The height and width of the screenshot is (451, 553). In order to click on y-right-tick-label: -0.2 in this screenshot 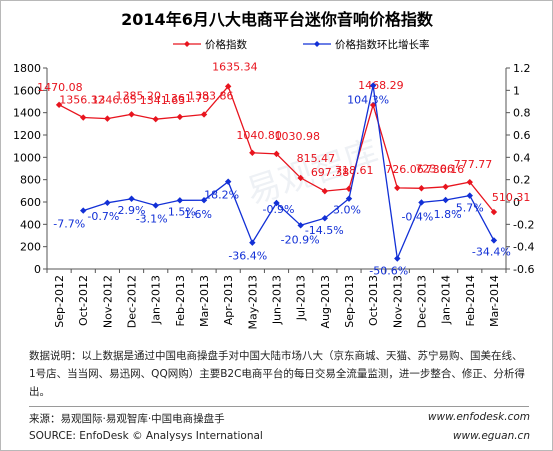, I will do `click(523, 224)`.